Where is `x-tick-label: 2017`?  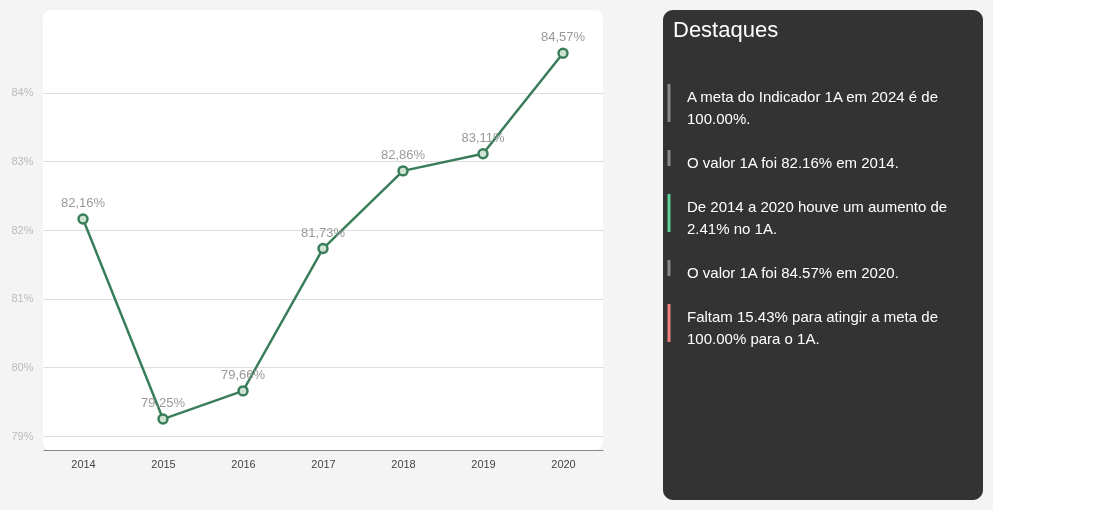
x-tick-label: 2017 is located at coordinates (323, 463).